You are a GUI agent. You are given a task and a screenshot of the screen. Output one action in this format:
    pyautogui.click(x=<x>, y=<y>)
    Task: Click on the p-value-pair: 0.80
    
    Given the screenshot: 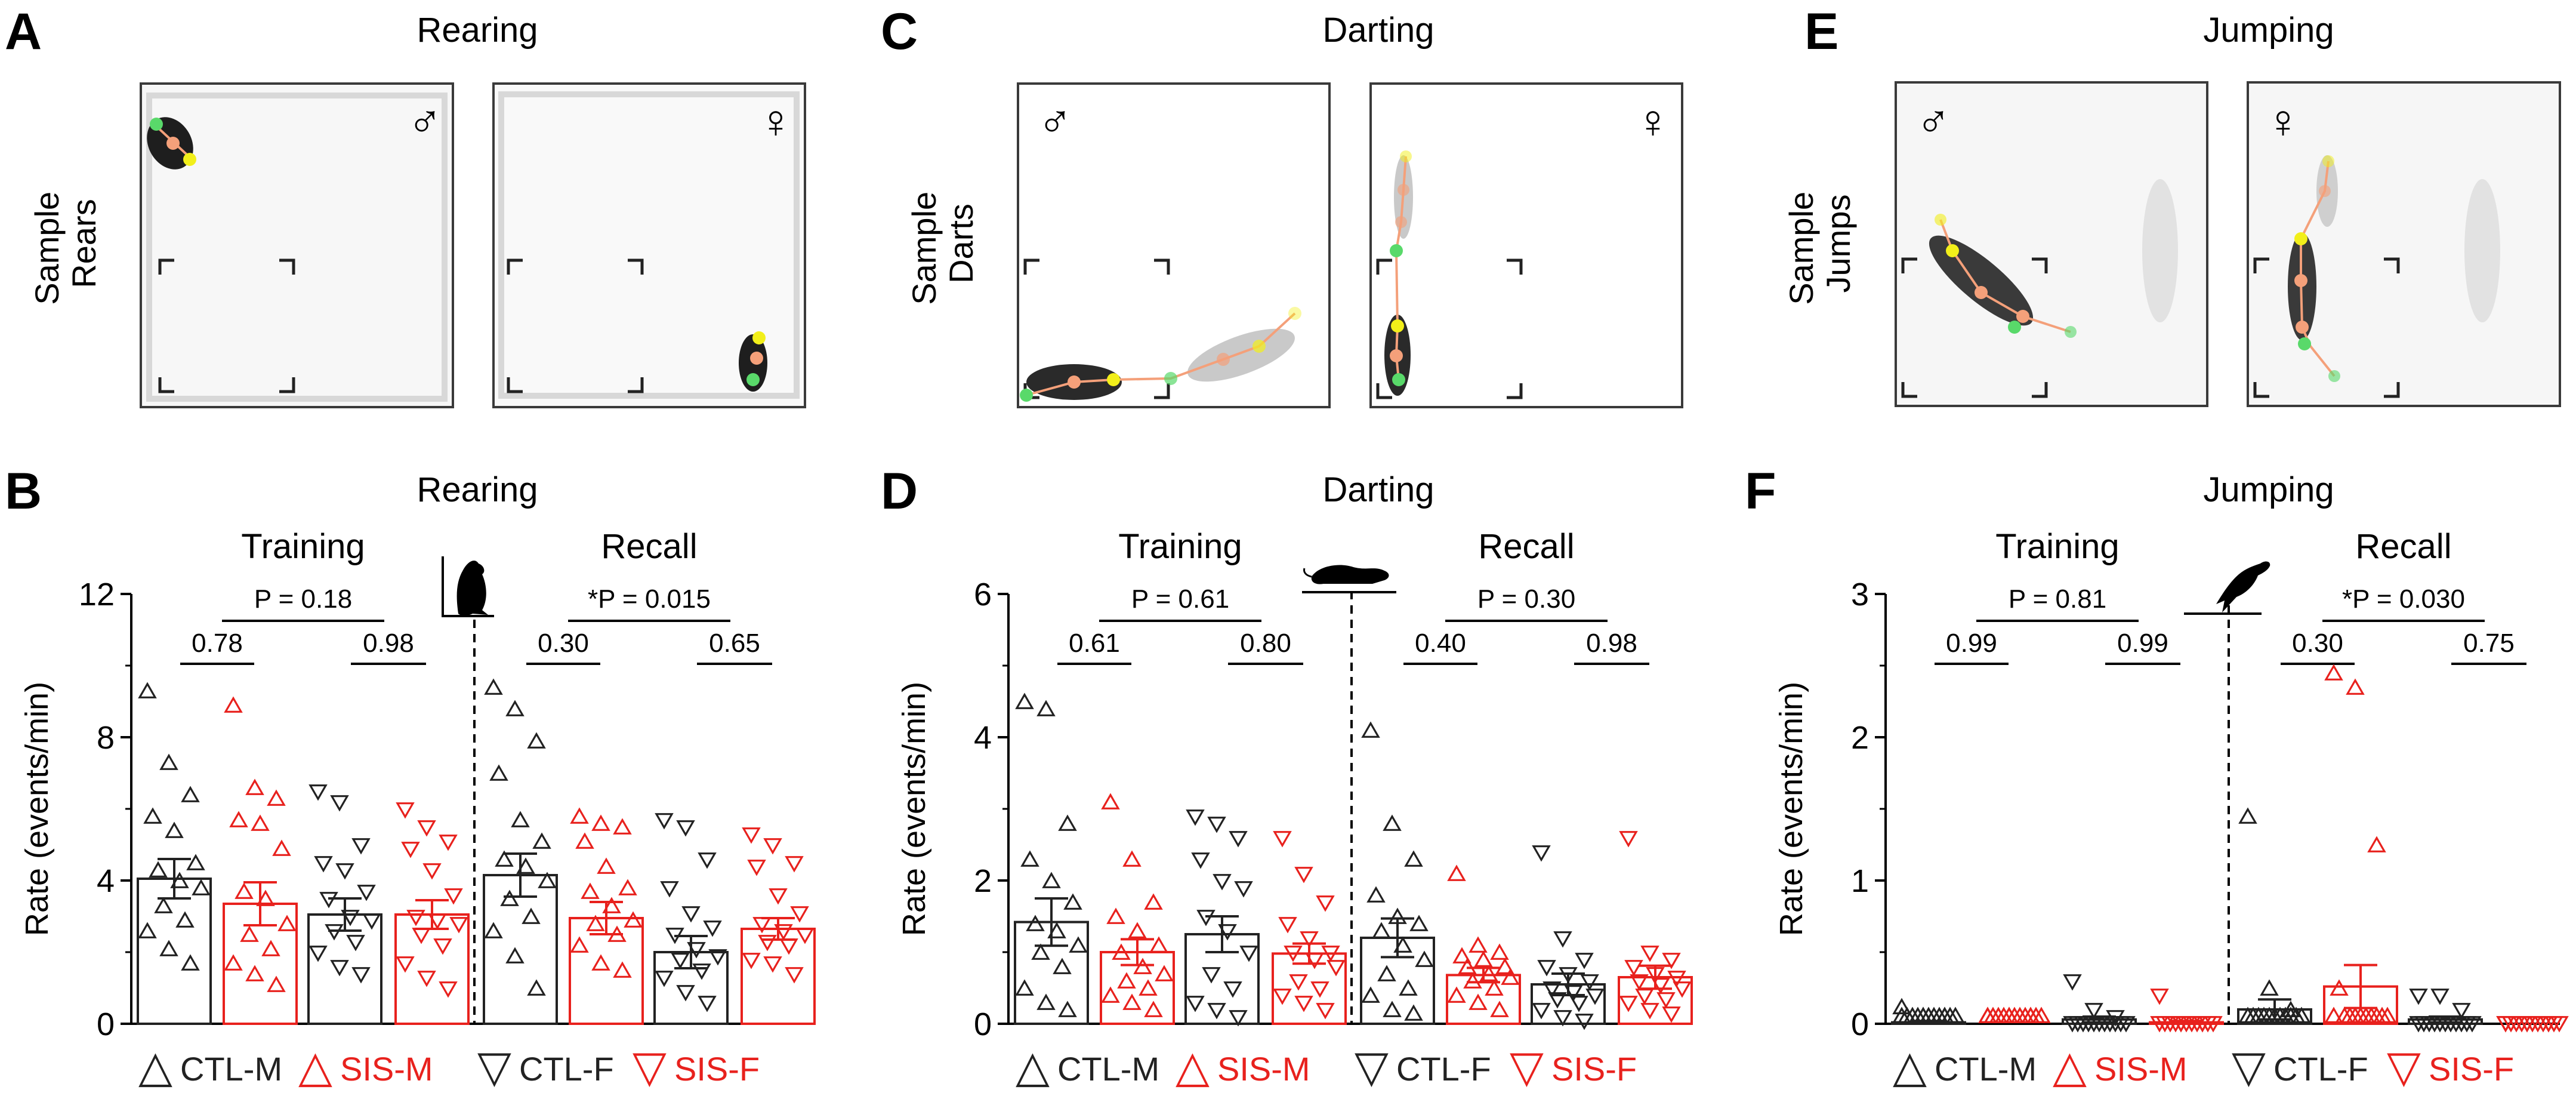 What is the action you would take?
    pyautogui.click(x=1265, y=643)
    